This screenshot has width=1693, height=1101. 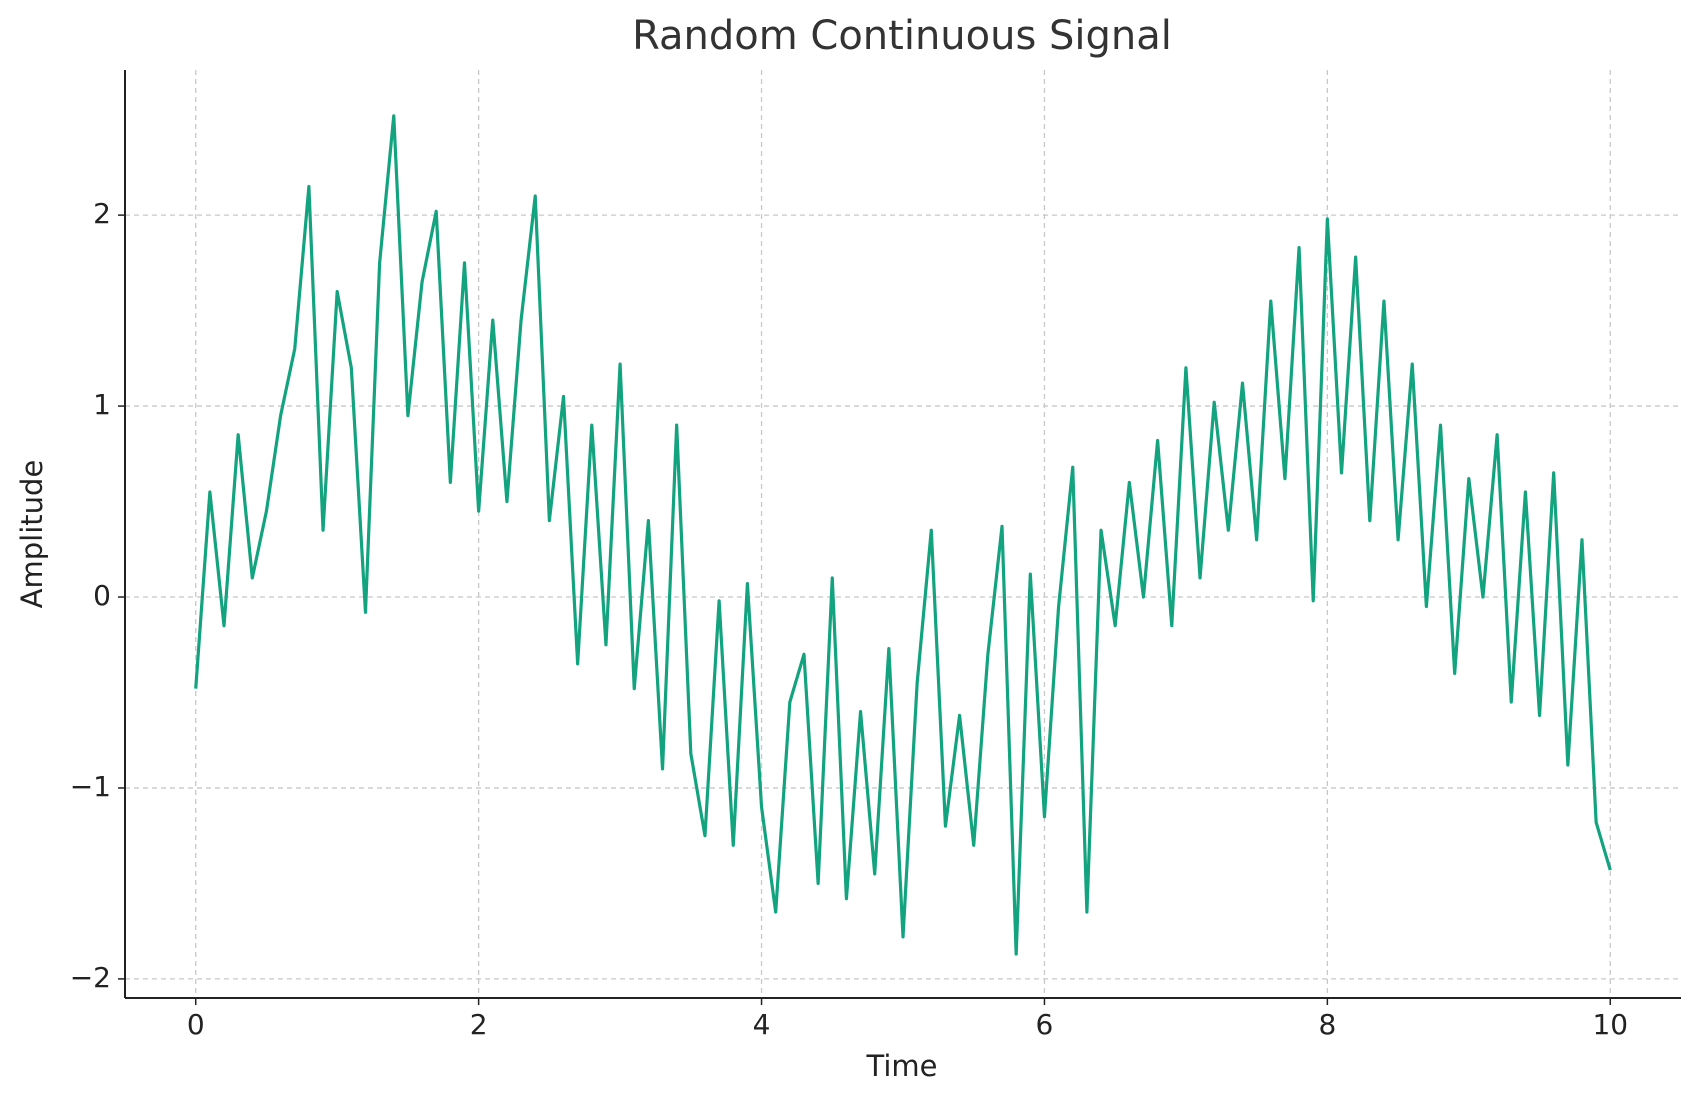 What do you see at coordinates (902, 1066) in the screenshot?
I see `x-axis-label: Time` at bounding box center [902, 1066].